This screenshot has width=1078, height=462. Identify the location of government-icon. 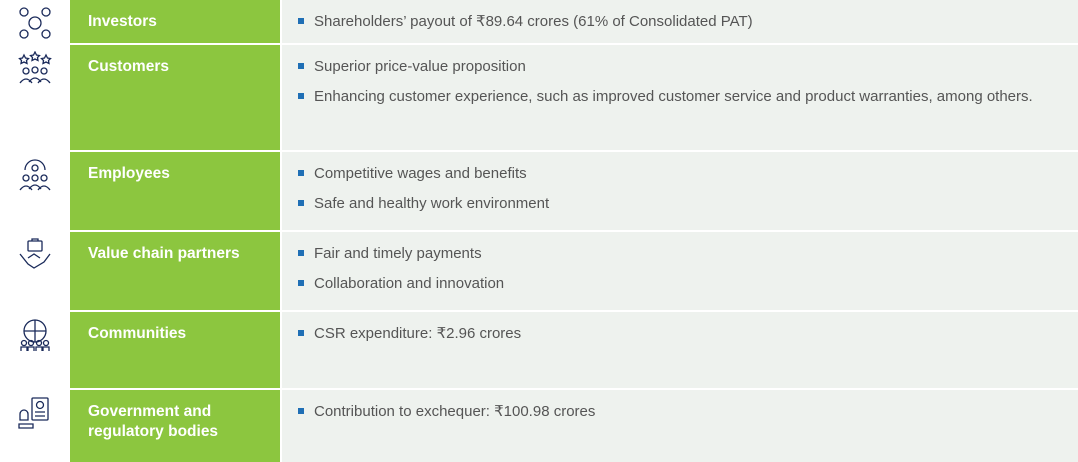
(33, 413).